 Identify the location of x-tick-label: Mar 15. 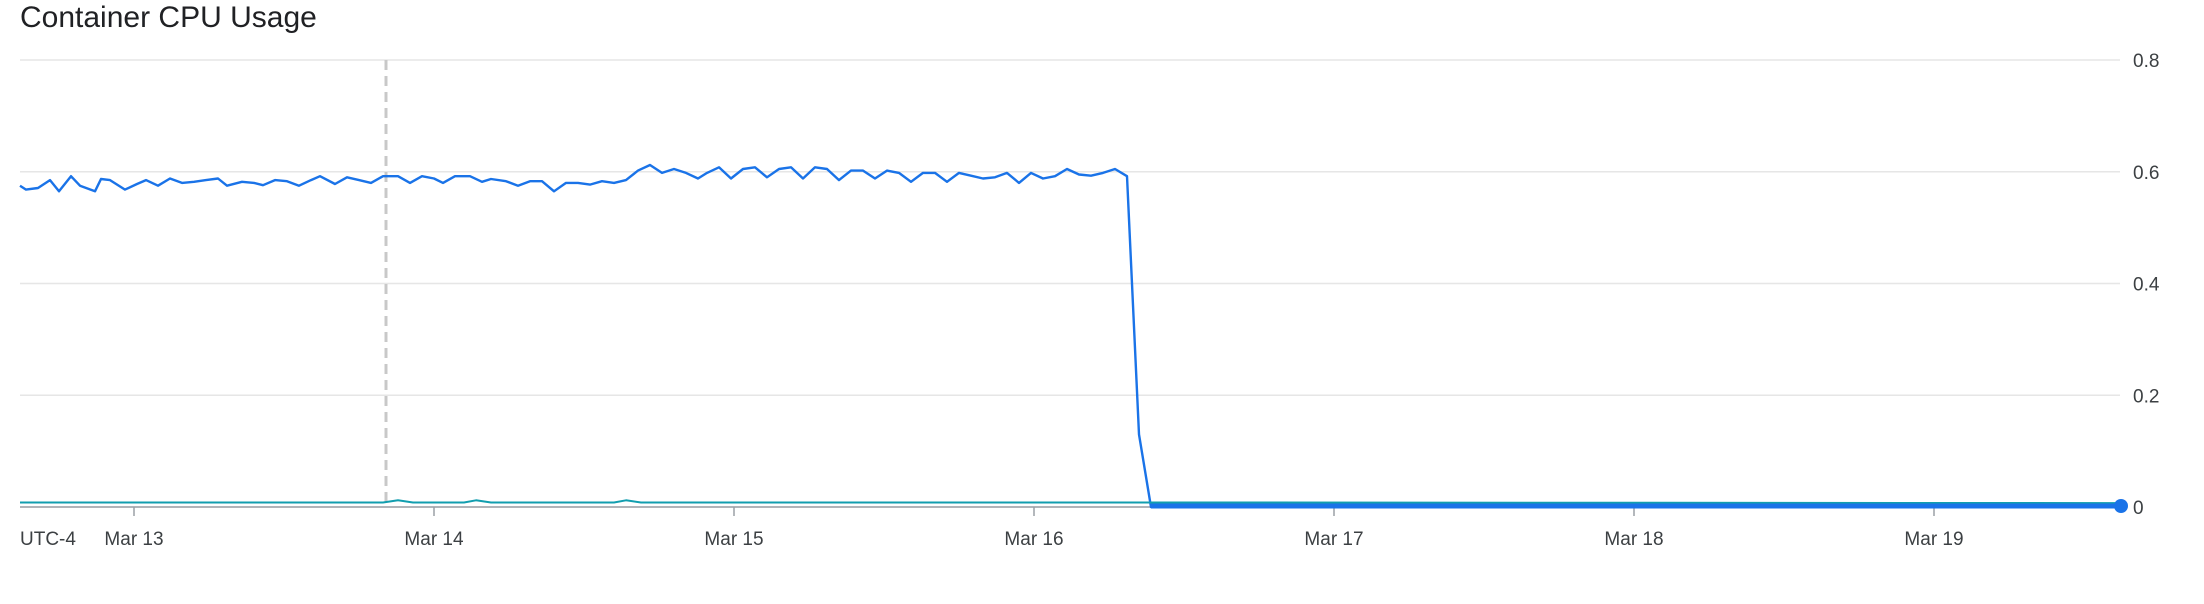
(733, 539).